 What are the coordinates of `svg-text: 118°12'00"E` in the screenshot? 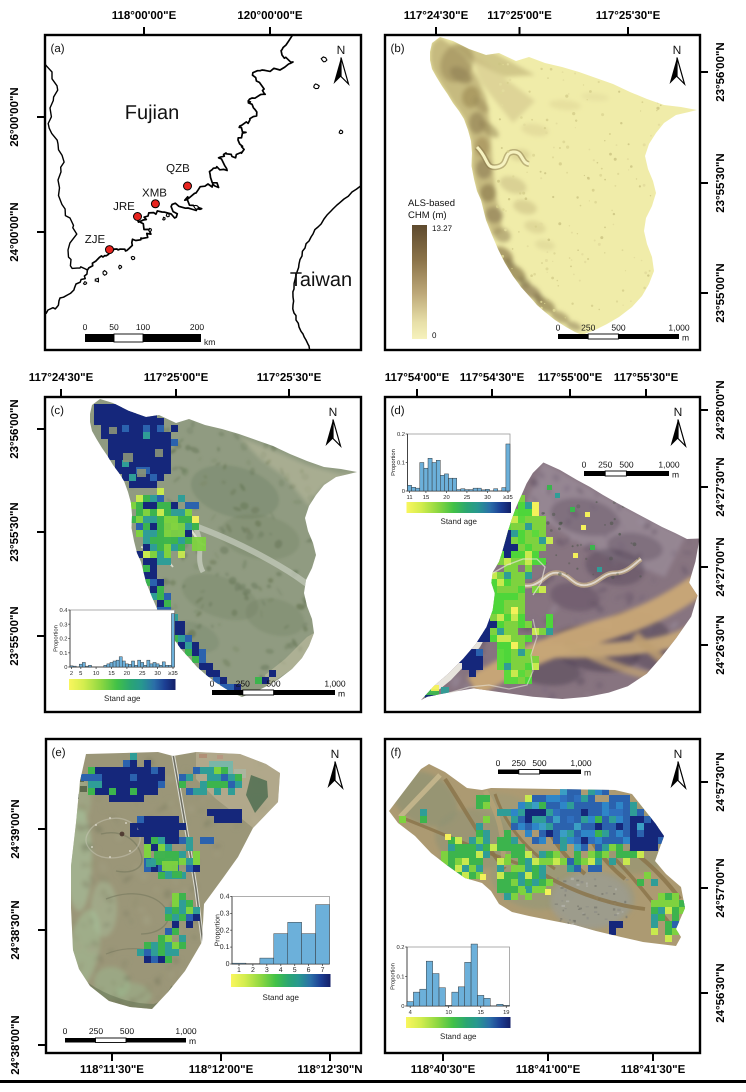 It's located at (221, 1070).